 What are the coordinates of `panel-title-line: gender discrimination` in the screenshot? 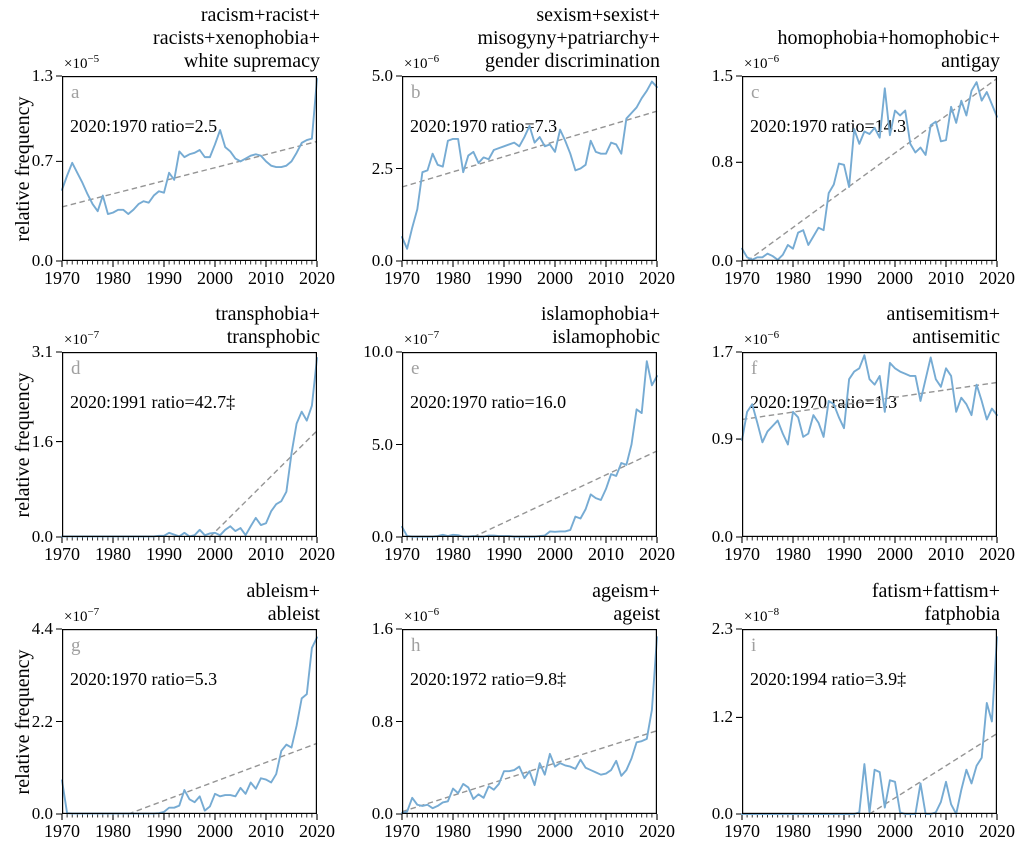 It's located at (572, 61).